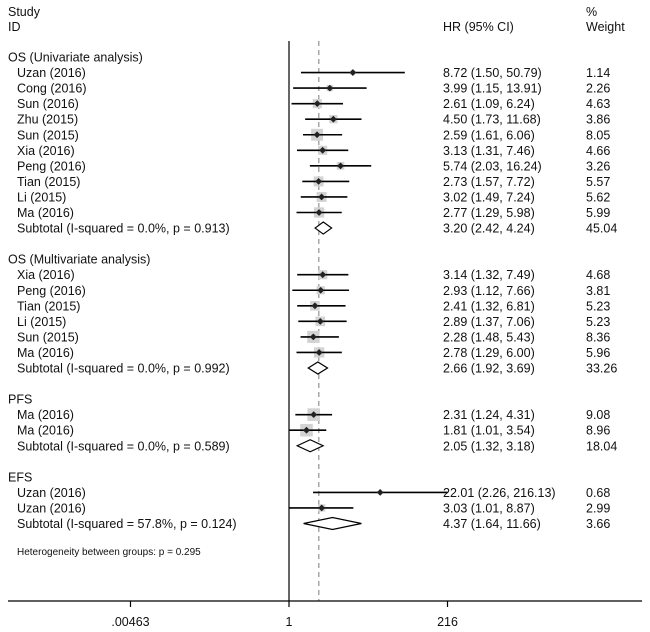 The height and width of the screenshot is (632, 650). Describe the element at coordinates (492, 73) in the screenshot. I see `hr-ci-value: 8.72 (1.50, 50.79)` at that location.